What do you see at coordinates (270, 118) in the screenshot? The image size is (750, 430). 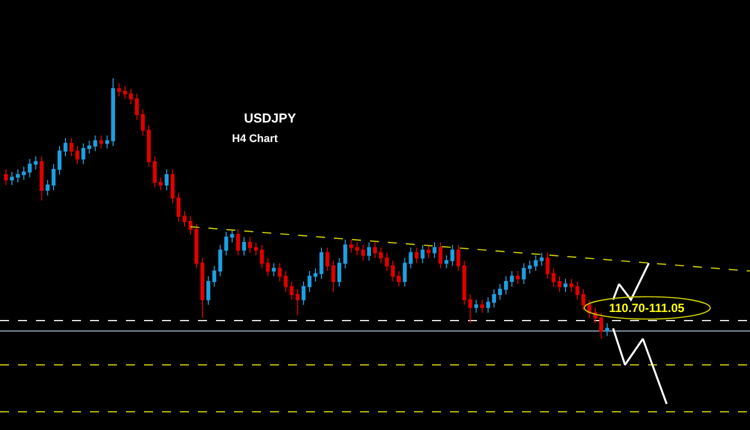 I see `text: USDJPY` at bounding box center [270, 118].